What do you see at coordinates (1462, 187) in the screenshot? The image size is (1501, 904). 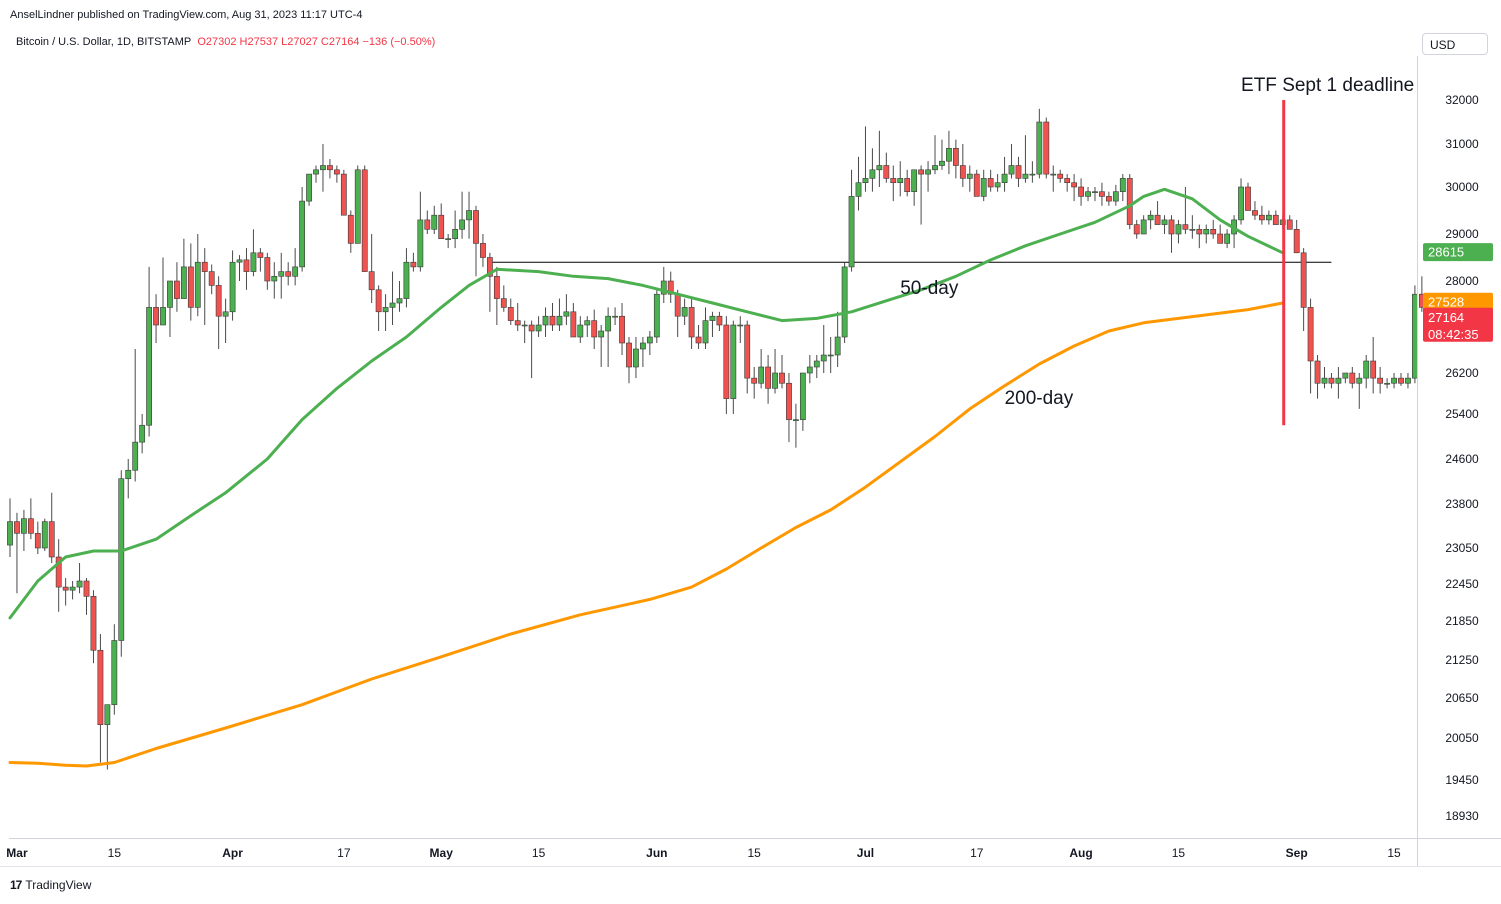 I see `y-tick-label: 30000` at bounding box center [1462, 187].